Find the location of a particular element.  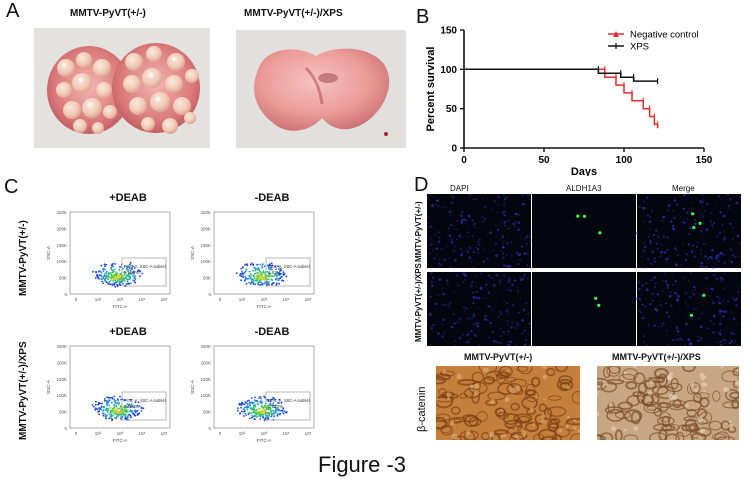

panel-c-row-label-2: MMTV-PyVT(+/-)/XPS is located at coordinates (23, 390).